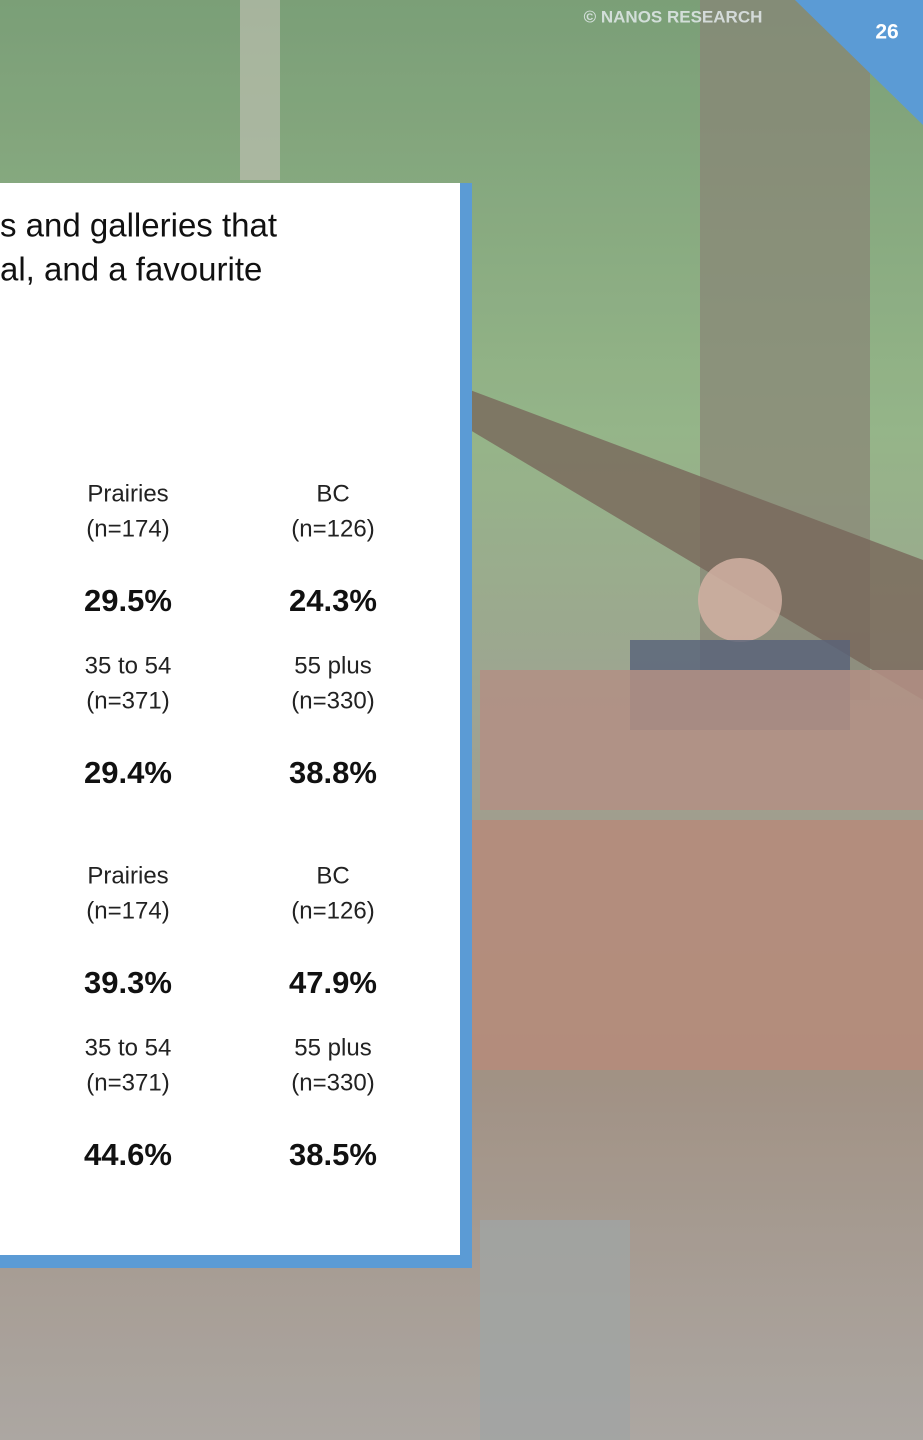 The height and width of the screenshot is (1440, 923). What do you see at coordinates (128, 772) in the screenshot?
I see `percentage: 29.4%` at bounding box center [128, 772].